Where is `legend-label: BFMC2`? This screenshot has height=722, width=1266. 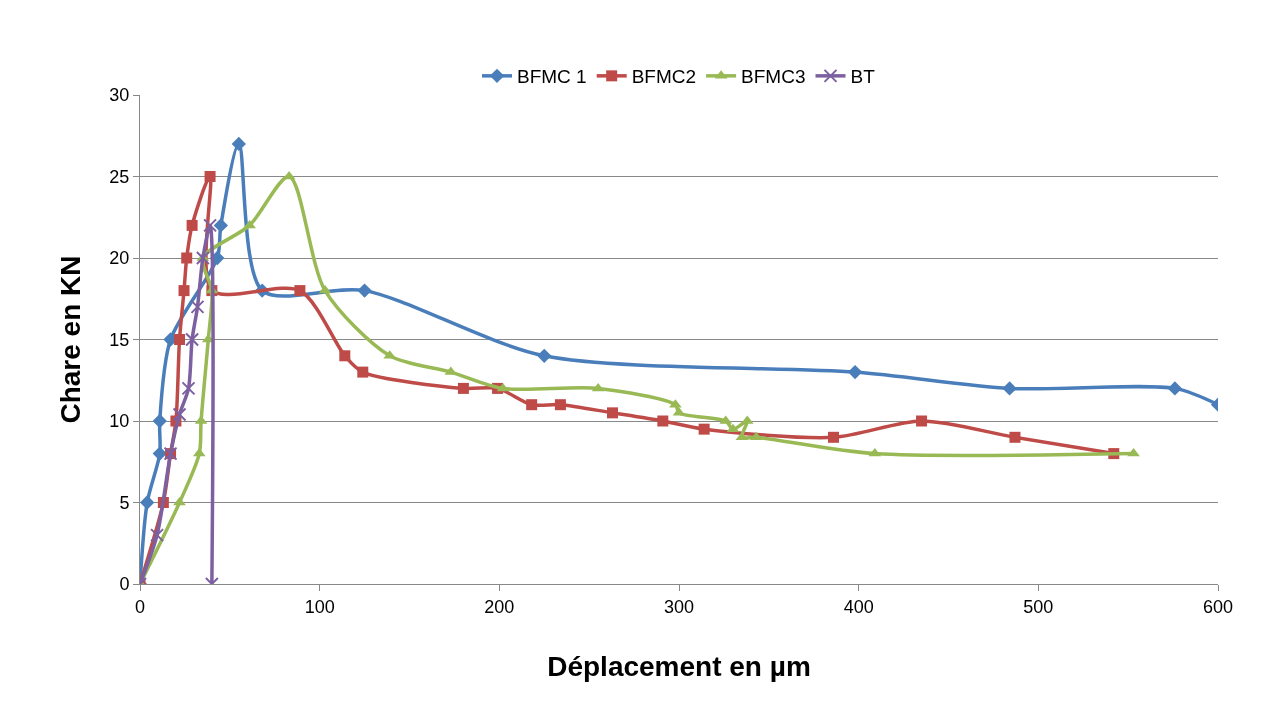
legend-label: BFMC2 is located at coordinates (664, 77).